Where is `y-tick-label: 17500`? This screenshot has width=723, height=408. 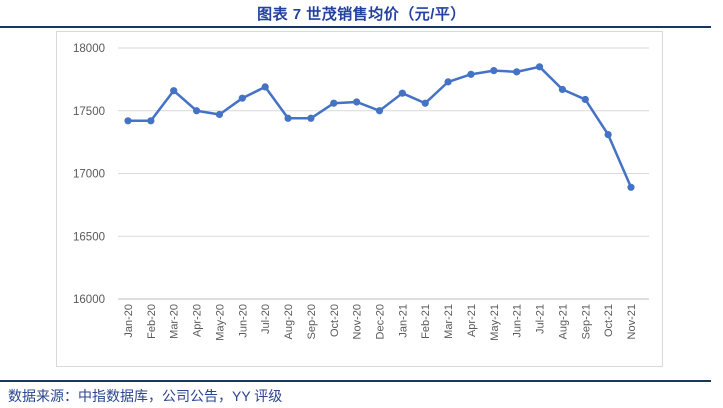
y-tick-label: 17500 is located at coordinates (89, 112).